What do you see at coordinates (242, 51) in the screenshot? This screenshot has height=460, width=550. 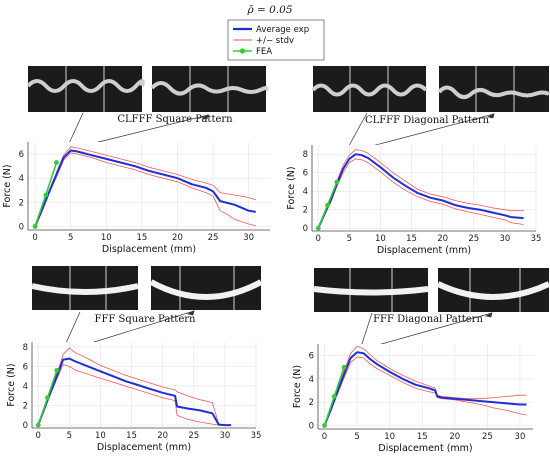 I see `legend-fea-marker` at bounding box center [242, 51].